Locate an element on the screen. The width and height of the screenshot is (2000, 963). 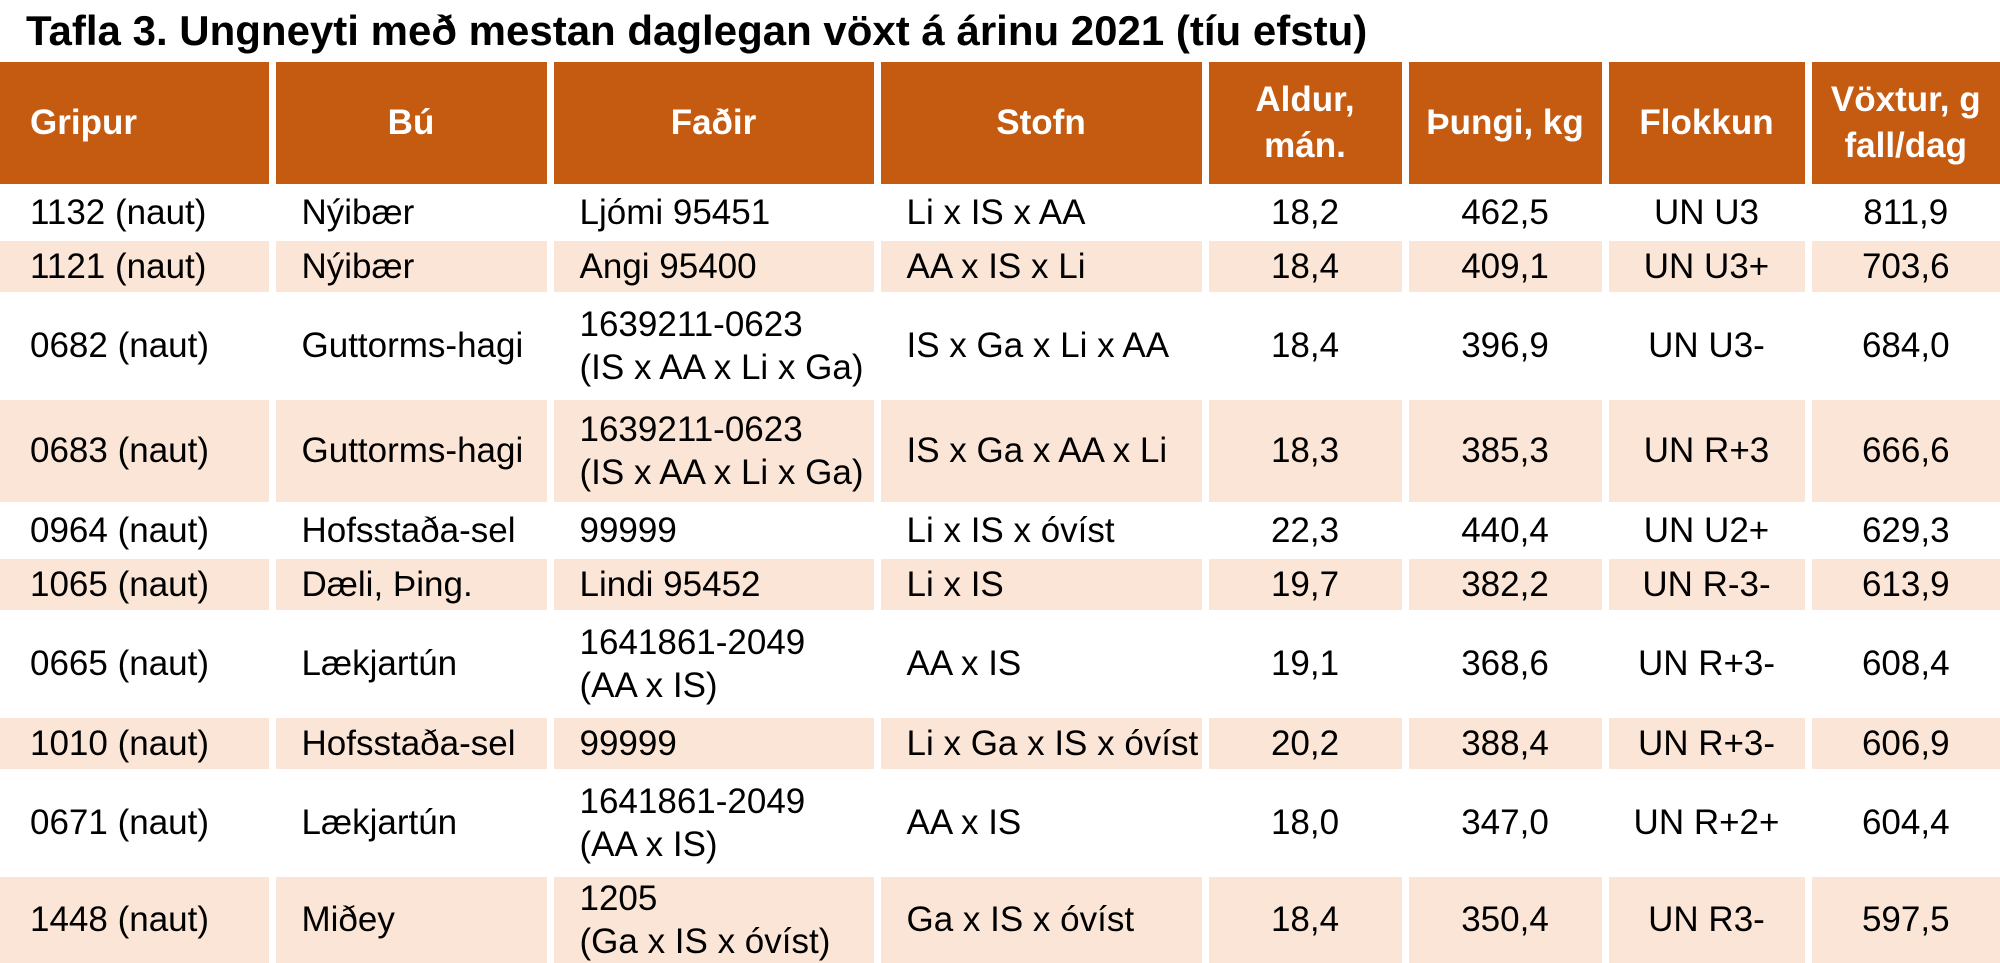
header-gripur: Gripur is located at coordinates (138, 124).